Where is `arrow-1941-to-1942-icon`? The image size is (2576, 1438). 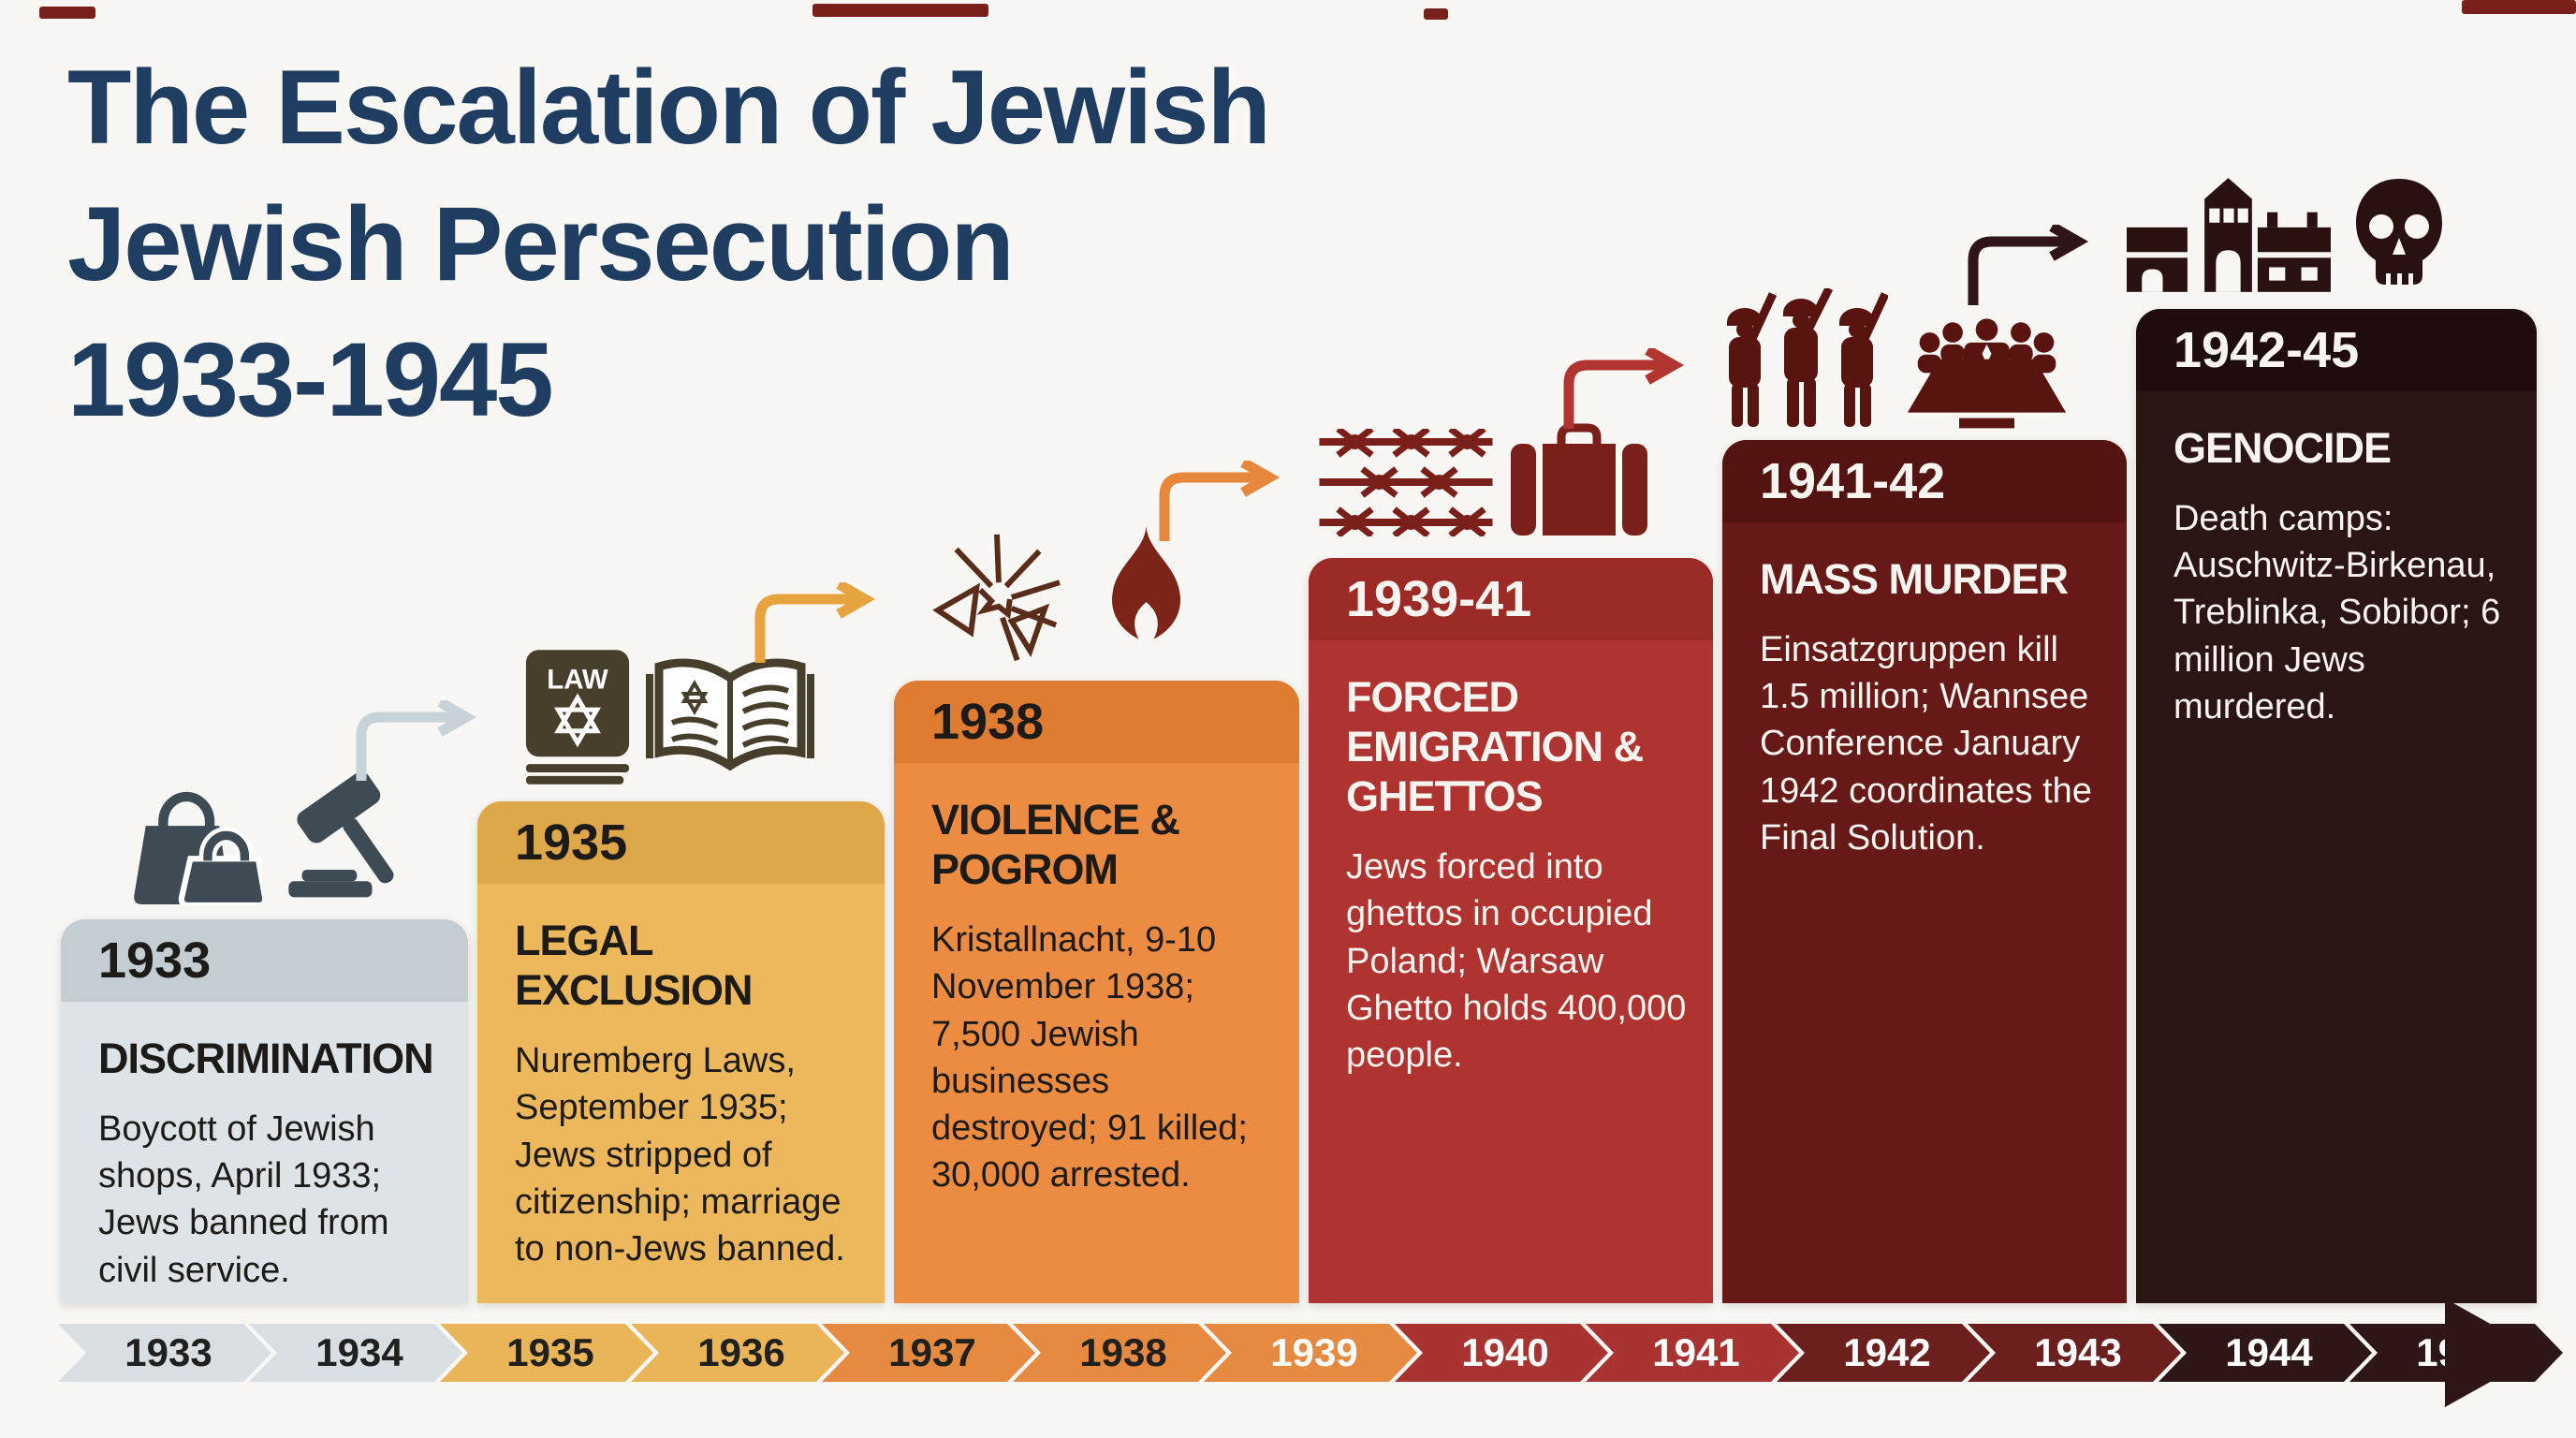 arrow-1941-to-1942-icon is located at coordinates (2028, 265).